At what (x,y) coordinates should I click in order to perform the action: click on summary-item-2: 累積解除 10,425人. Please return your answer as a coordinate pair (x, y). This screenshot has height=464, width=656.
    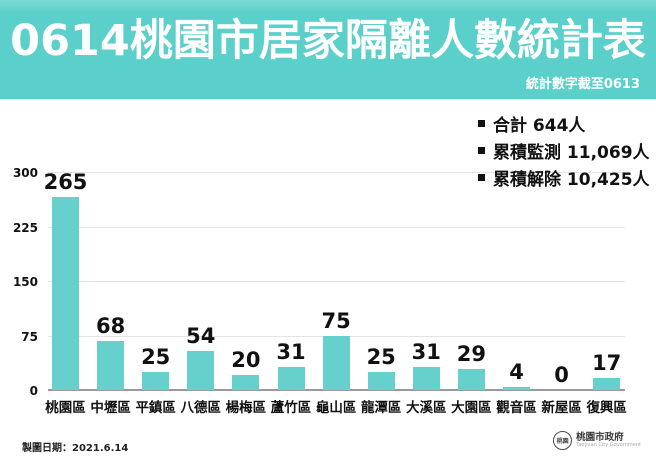
    Looking at the image, I should click on (564, 177).